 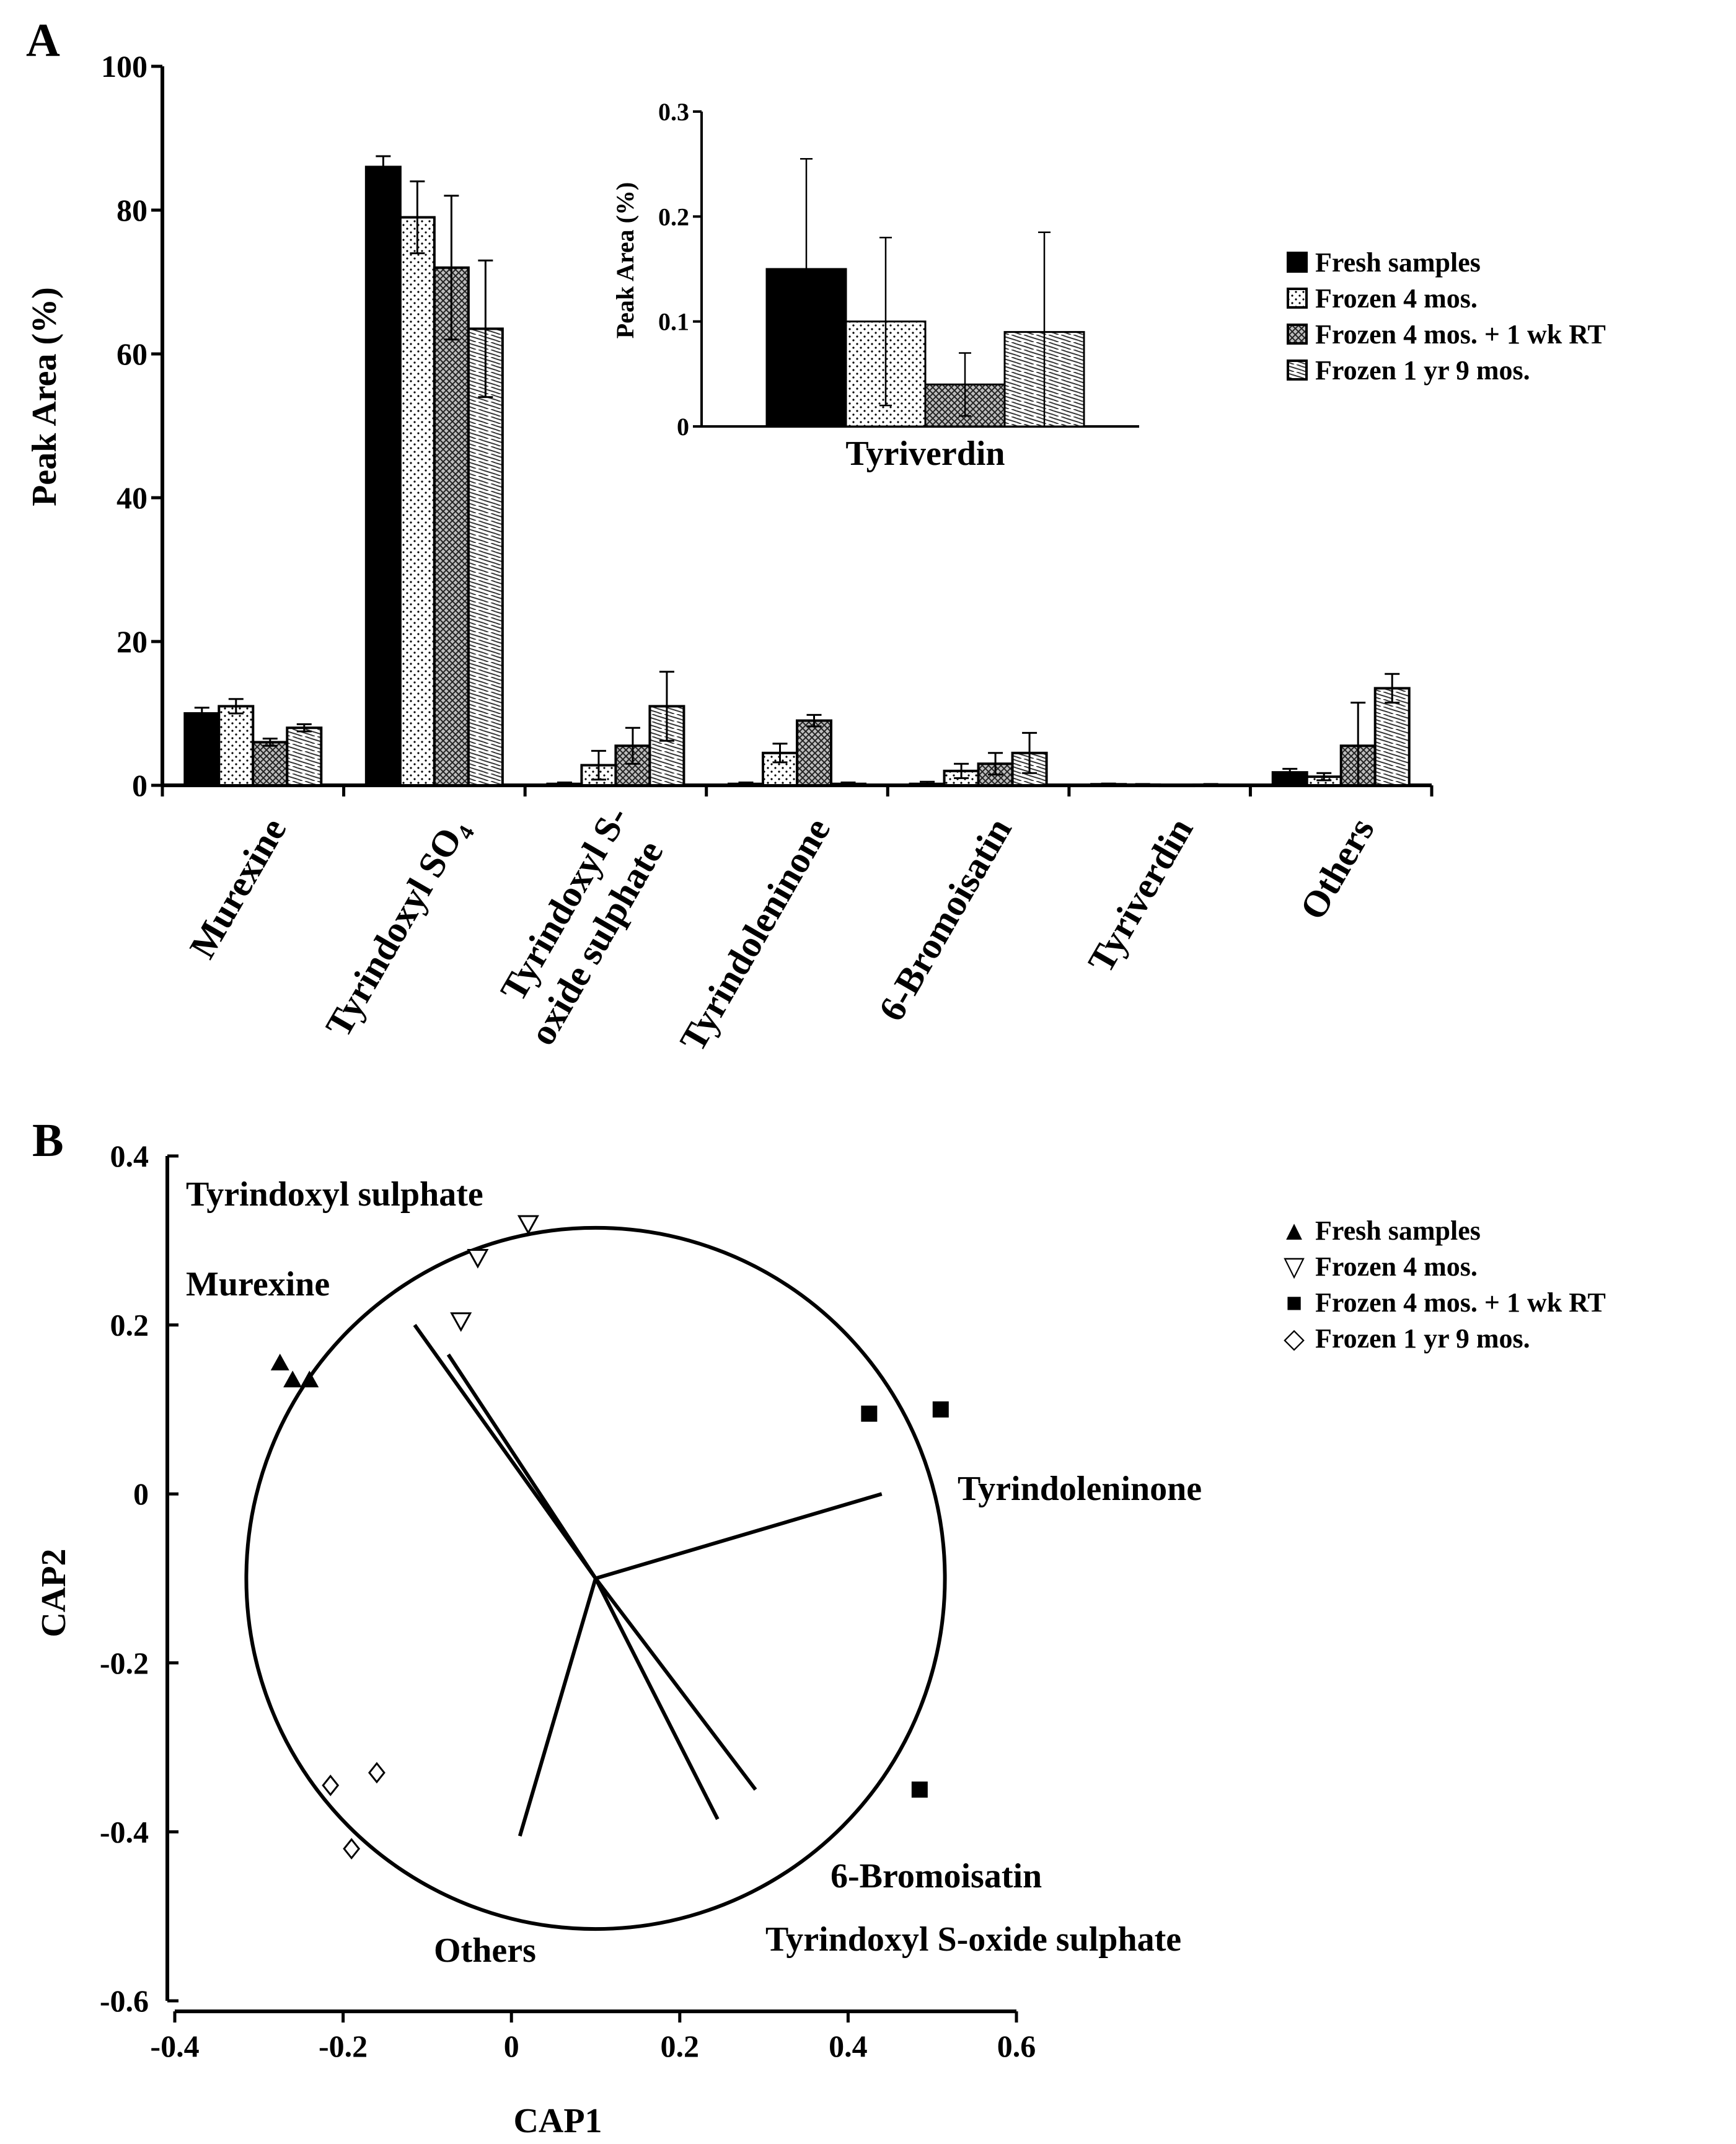 I want to click on inset-x-axis-label: Tyriverdin, so click(x=925, y=454).